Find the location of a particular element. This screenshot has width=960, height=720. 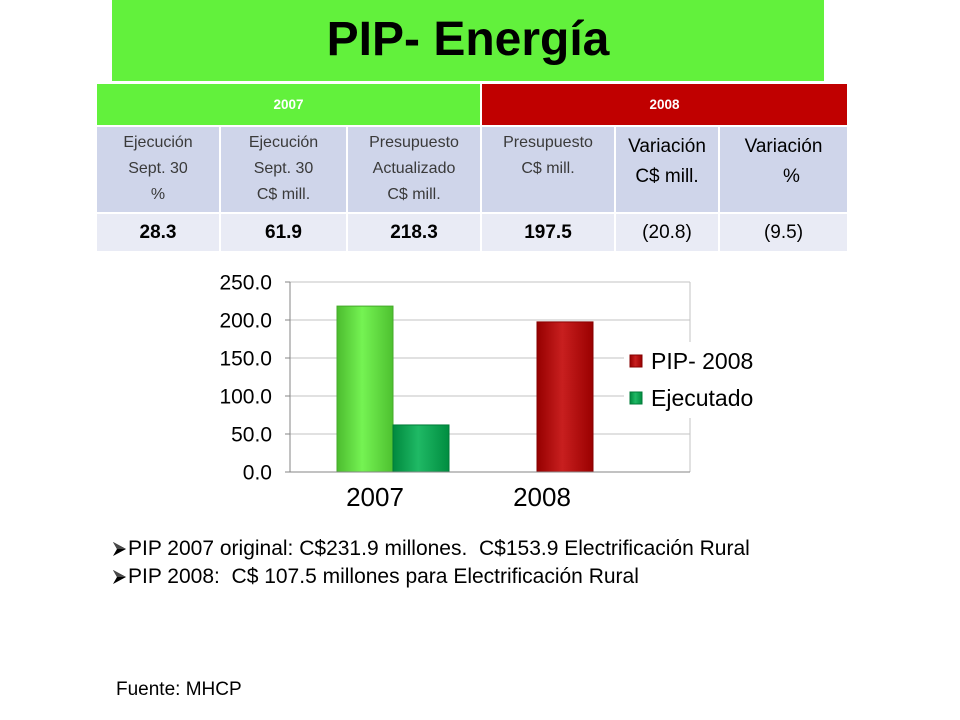

legend-item: Ejecutado is located at coordinates (691, 398).